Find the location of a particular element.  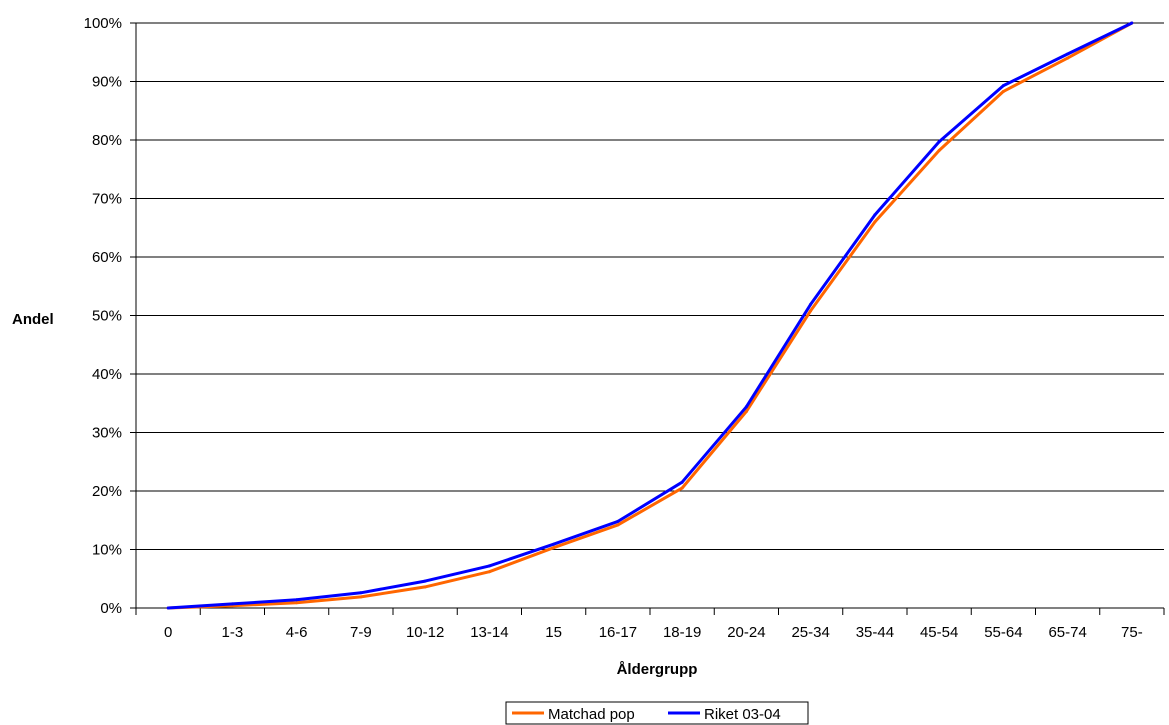

x-axis-title: Åldergrupp is located at coordinates (657, 669).